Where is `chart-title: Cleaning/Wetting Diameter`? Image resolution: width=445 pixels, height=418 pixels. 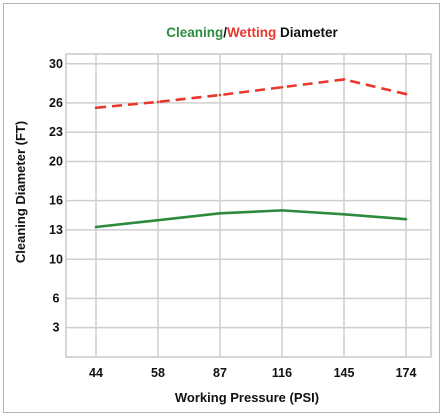
chart-title: Cleaning/Wetting Diameter is located at coordinates (252, 32).